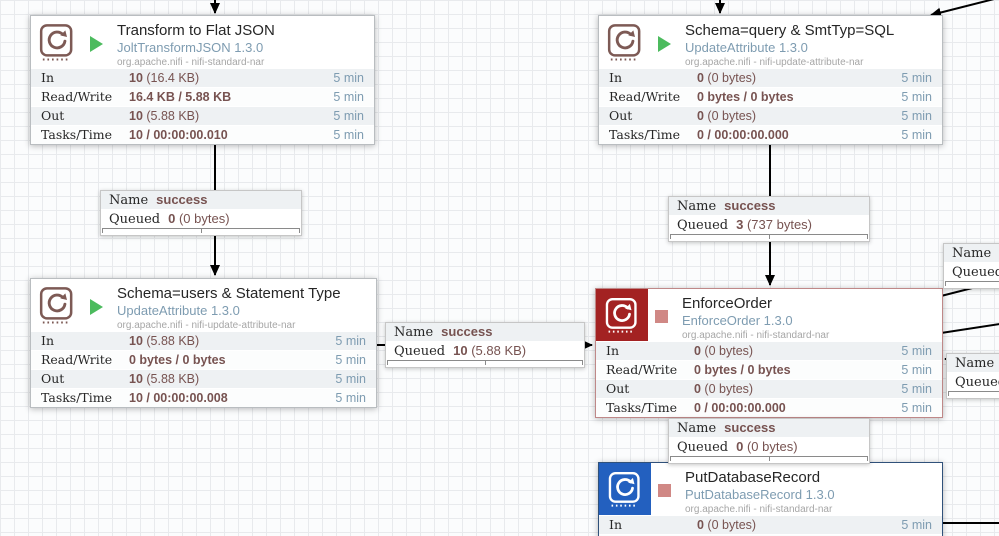 The width and height of the screenshot is (999, 536). Describe the element at coordinates (769, 219) in the screenshot. I see `connection-label-success-schema-query-to-enforceorder: Name success Queued 3 (737 bytes)` at that location.